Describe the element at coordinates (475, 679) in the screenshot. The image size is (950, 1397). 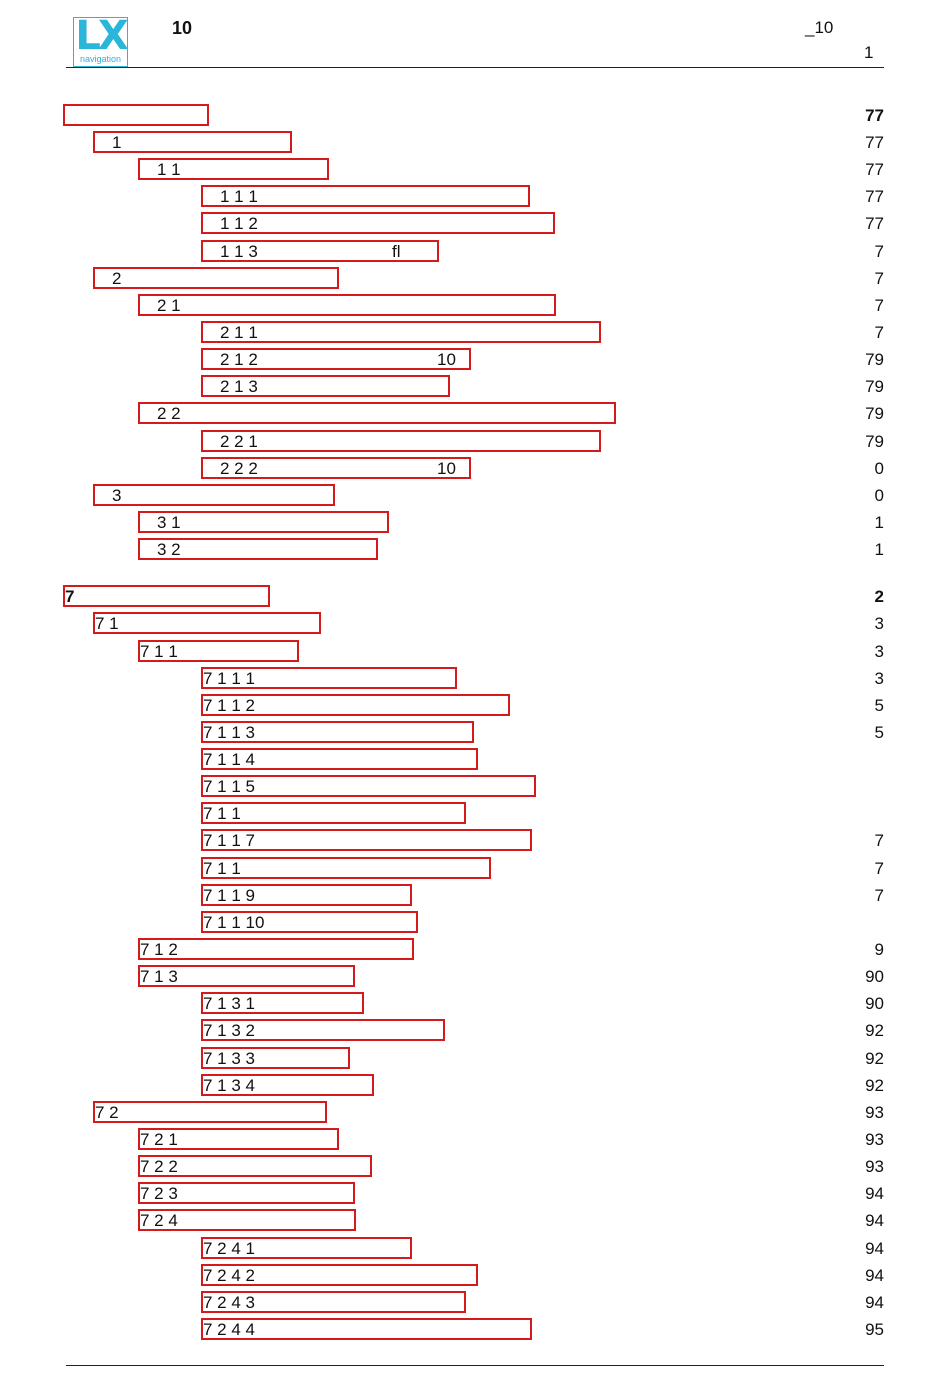
I see `toc-entry: 7 1 1 1 3` at that location.